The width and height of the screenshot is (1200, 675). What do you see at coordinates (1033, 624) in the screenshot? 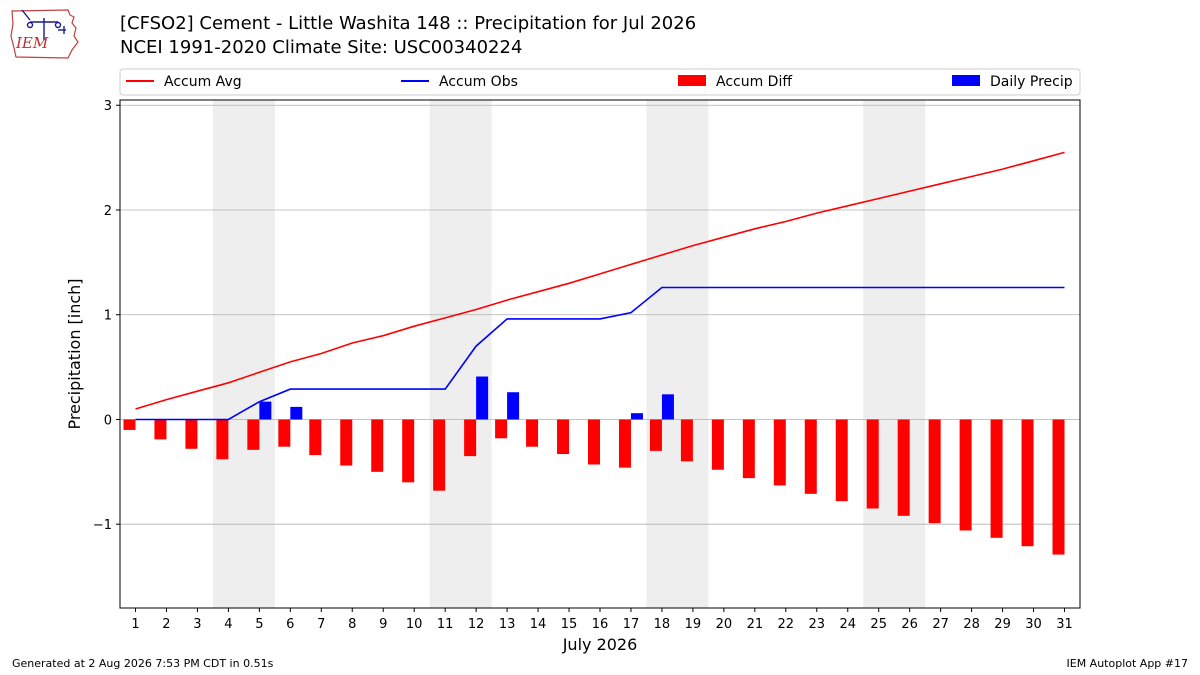
I see `x-tick-label: 30` at bounding box center [1033, 624].